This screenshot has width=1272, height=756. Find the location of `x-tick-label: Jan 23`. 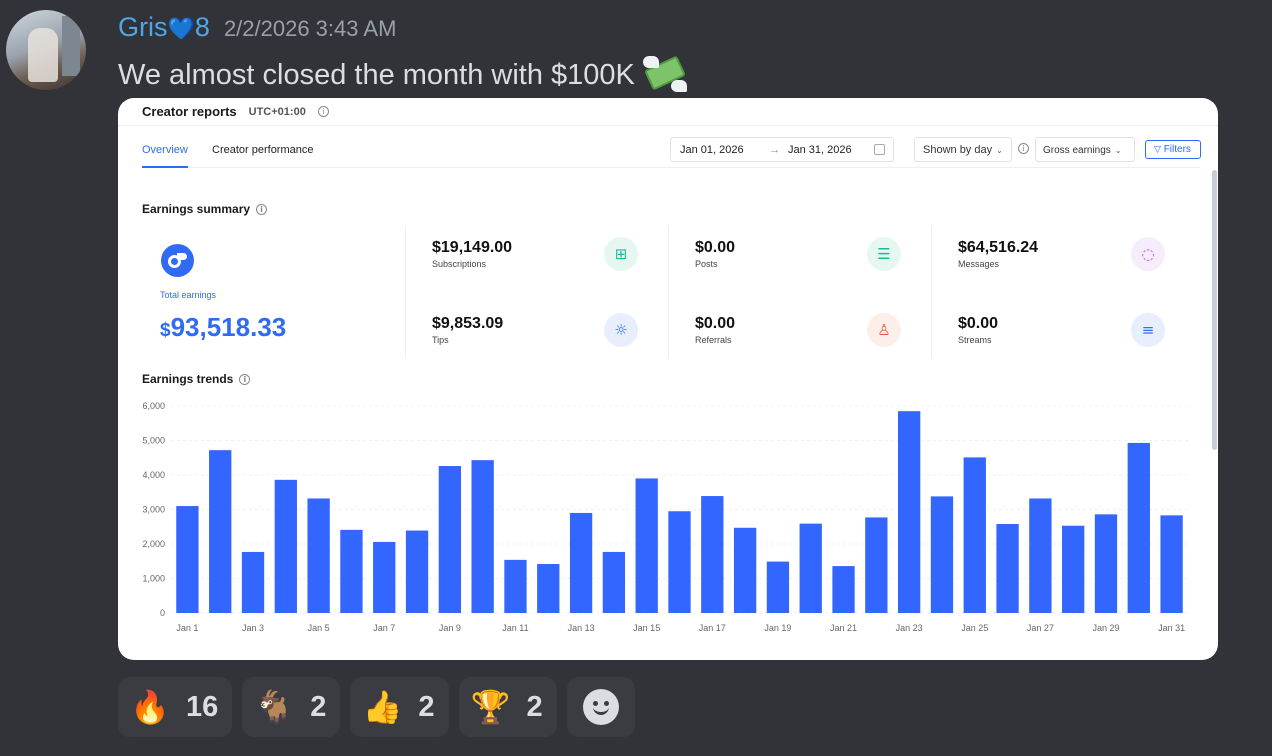

x-tick-label: Jan 23 is located at coordinates (909, 628).